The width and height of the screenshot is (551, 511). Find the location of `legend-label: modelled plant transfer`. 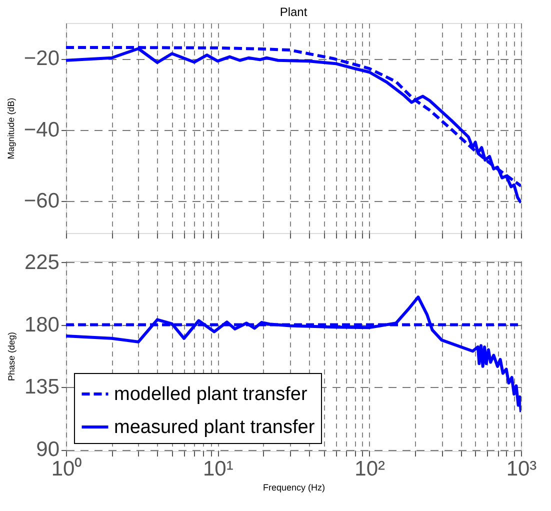

legend-label: modelled plant transfer is located at coordinates (211, 394).